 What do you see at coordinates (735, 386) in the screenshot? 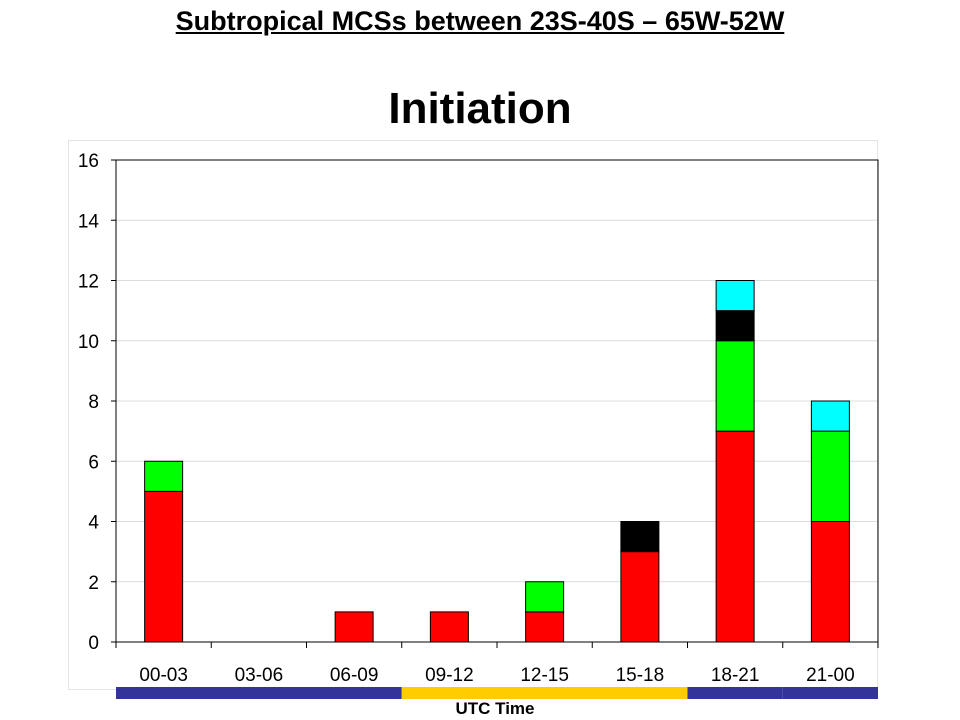
I see `bar-segment-18-21-s2` at bounding box center [735, 386].